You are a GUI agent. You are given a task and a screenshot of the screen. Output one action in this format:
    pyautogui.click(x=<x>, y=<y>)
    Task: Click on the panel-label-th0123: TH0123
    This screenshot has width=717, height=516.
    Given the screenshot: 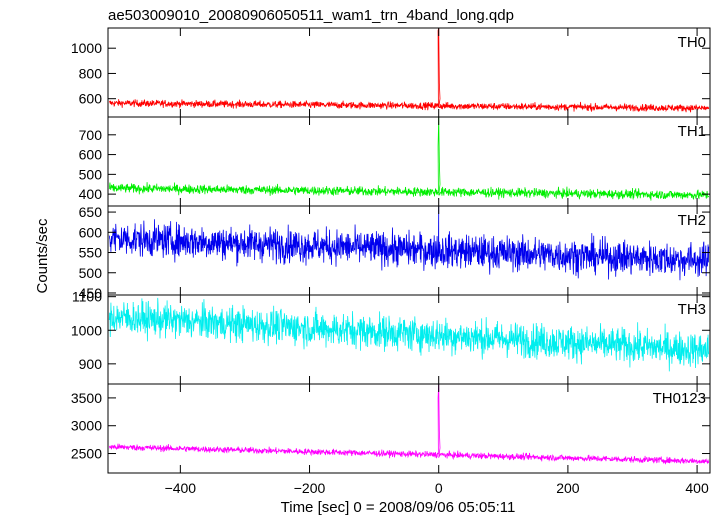 What is the action you would take?
    pyautogui.click(x=679, y=398)
    